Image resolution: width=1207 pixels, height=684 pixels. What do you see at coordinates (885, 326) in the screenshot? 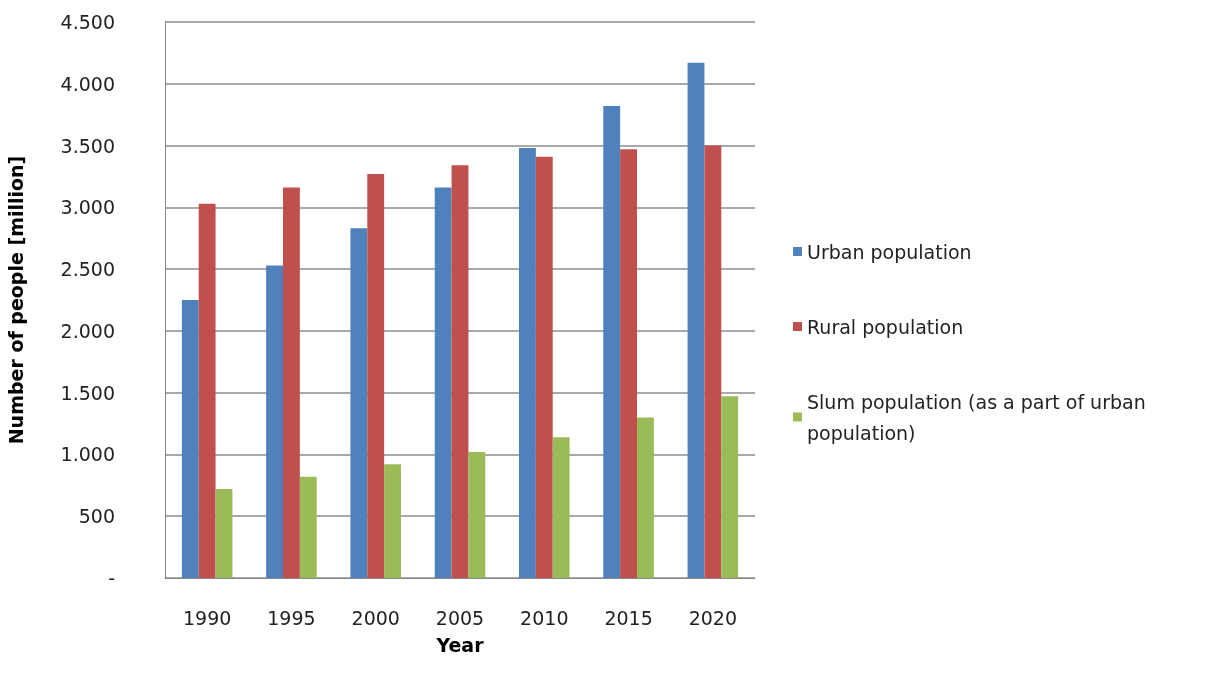
I see `legend-label: Rural population` at bounding box center [885, 326].